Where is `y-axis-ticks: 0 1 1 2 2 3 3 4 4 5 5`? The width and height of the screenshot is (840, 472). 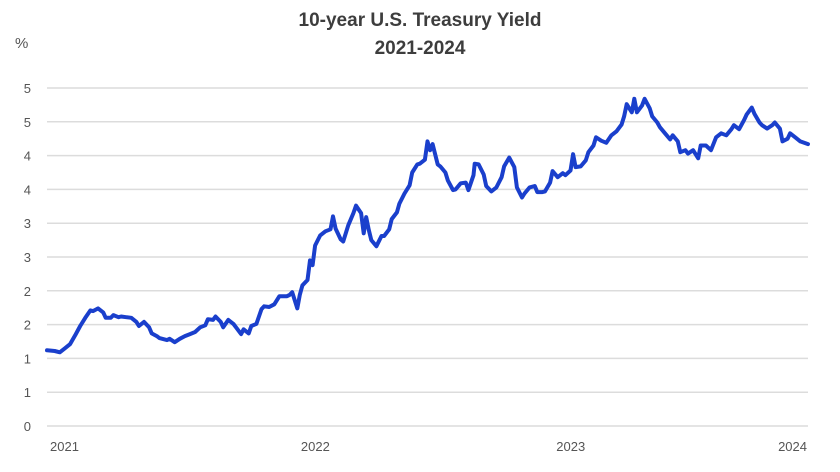 y-axis-ticks: 0 1 1 2 2 3 3 4 4 5 5 is located at coordinates (27, 257).